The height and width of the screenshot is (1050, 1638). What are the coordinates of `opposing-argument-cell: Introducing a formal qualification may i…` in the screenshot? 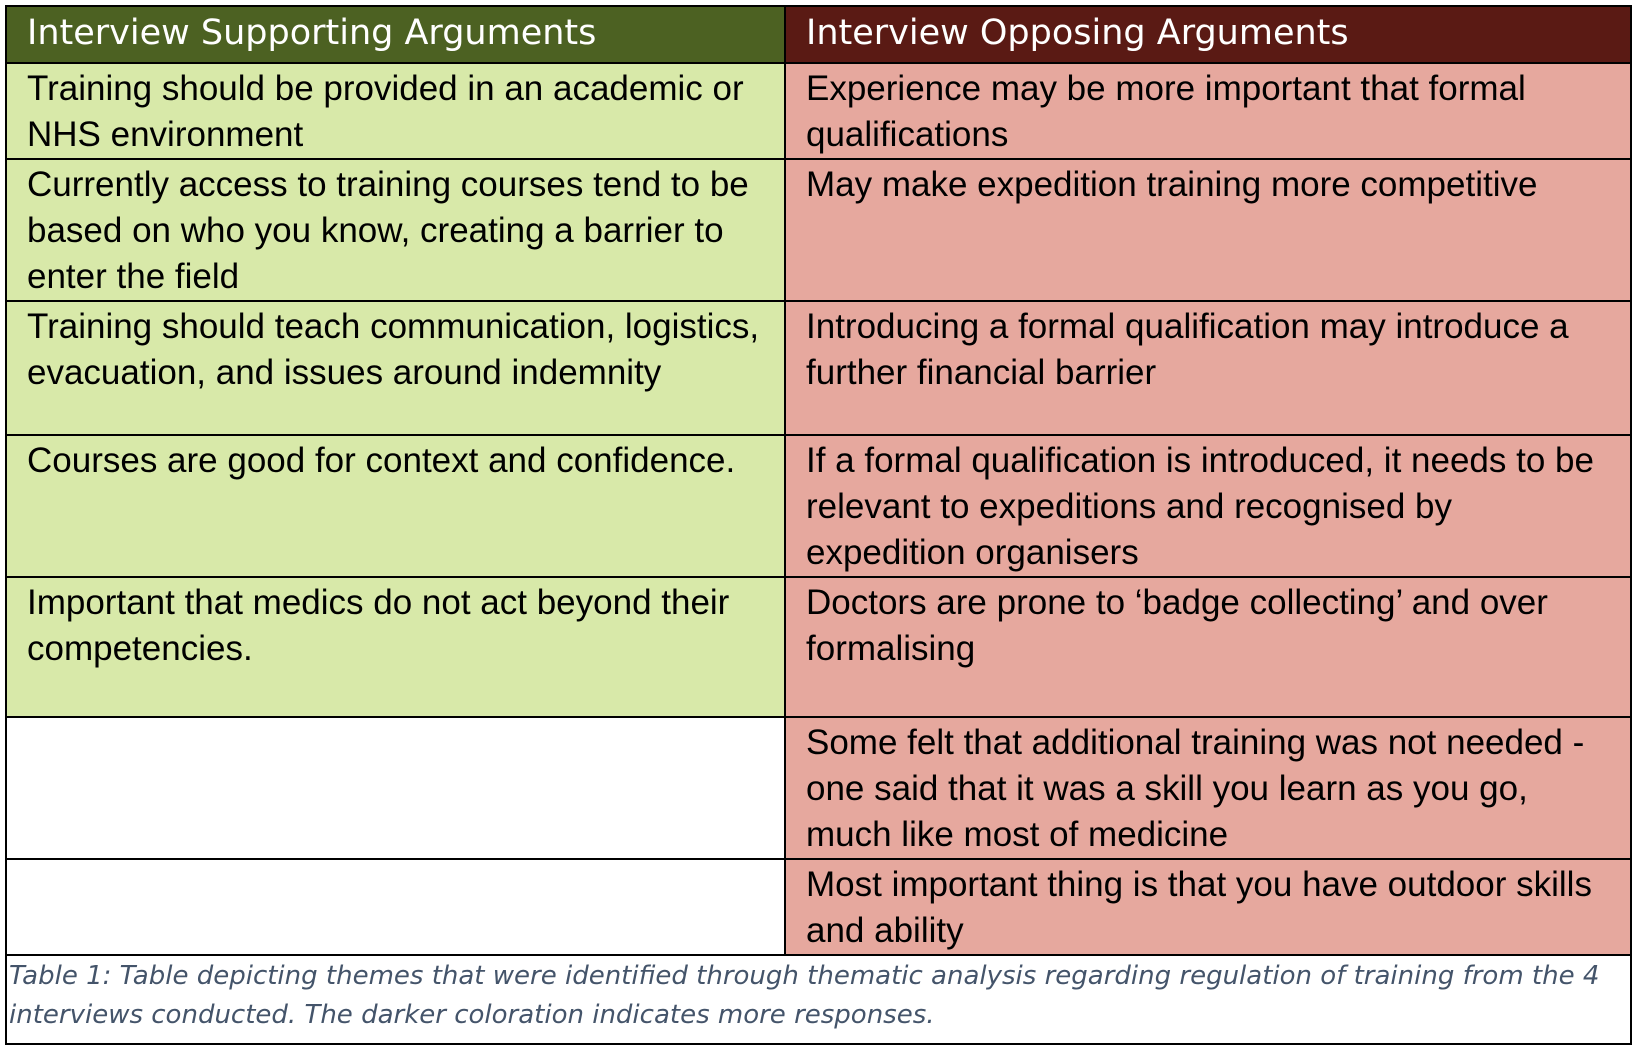 It's located at (1207, 368).